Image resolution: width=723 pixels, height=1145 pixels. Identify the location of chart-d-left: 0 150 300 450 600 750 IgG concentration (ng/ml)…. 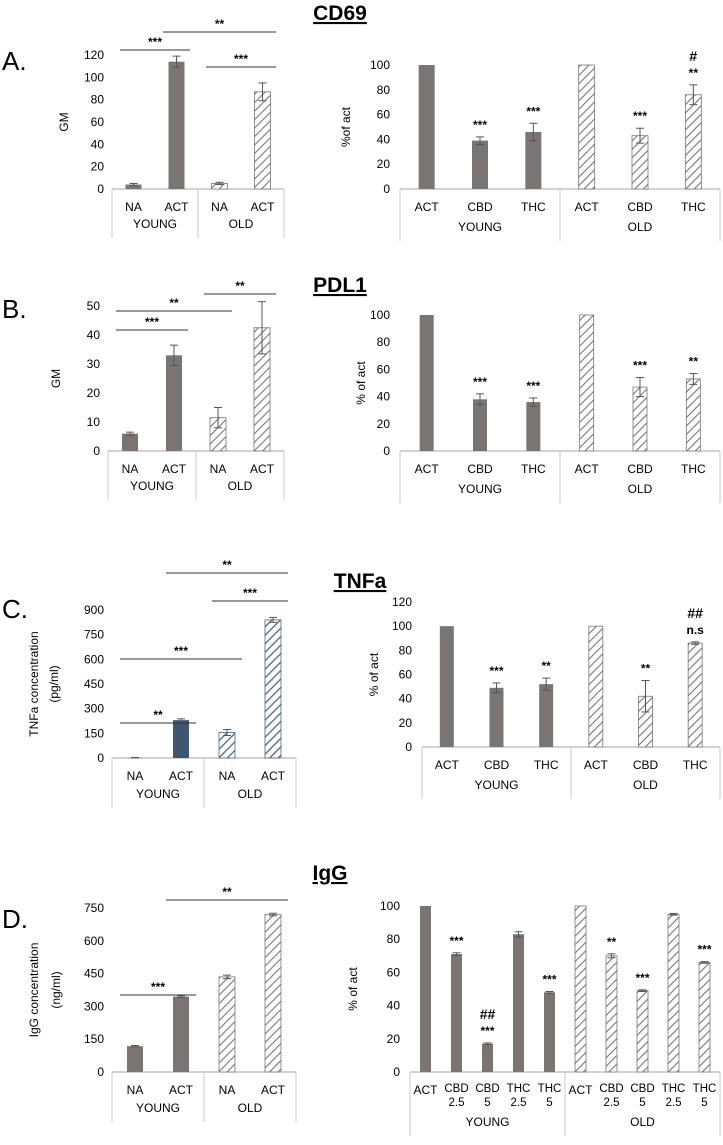
(162, 1003).